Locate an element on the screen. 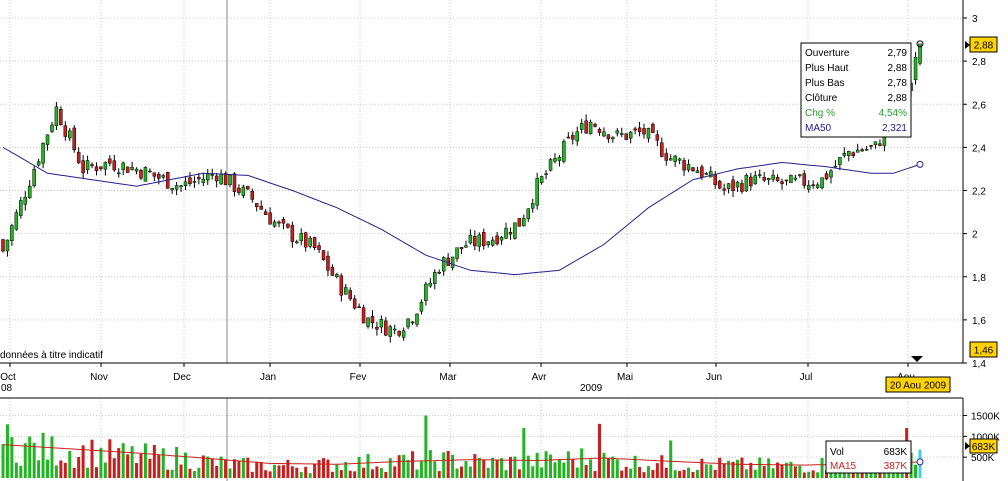 The width and height of the screenshot is (1008, 481). current-date-box is located at coordinates (918, 384).